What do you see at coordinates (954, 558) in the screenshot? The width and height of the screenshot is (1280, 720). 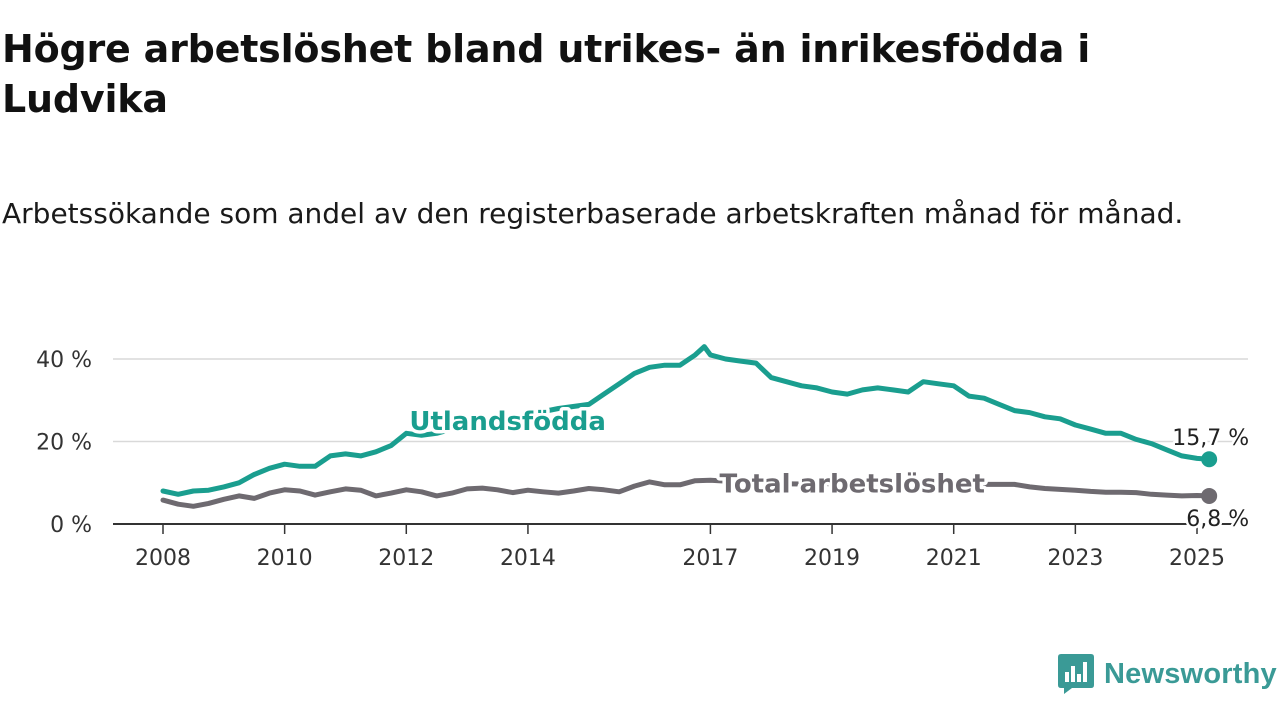 I see `x-tick-label: 2021` at bounding box center [954, 558].